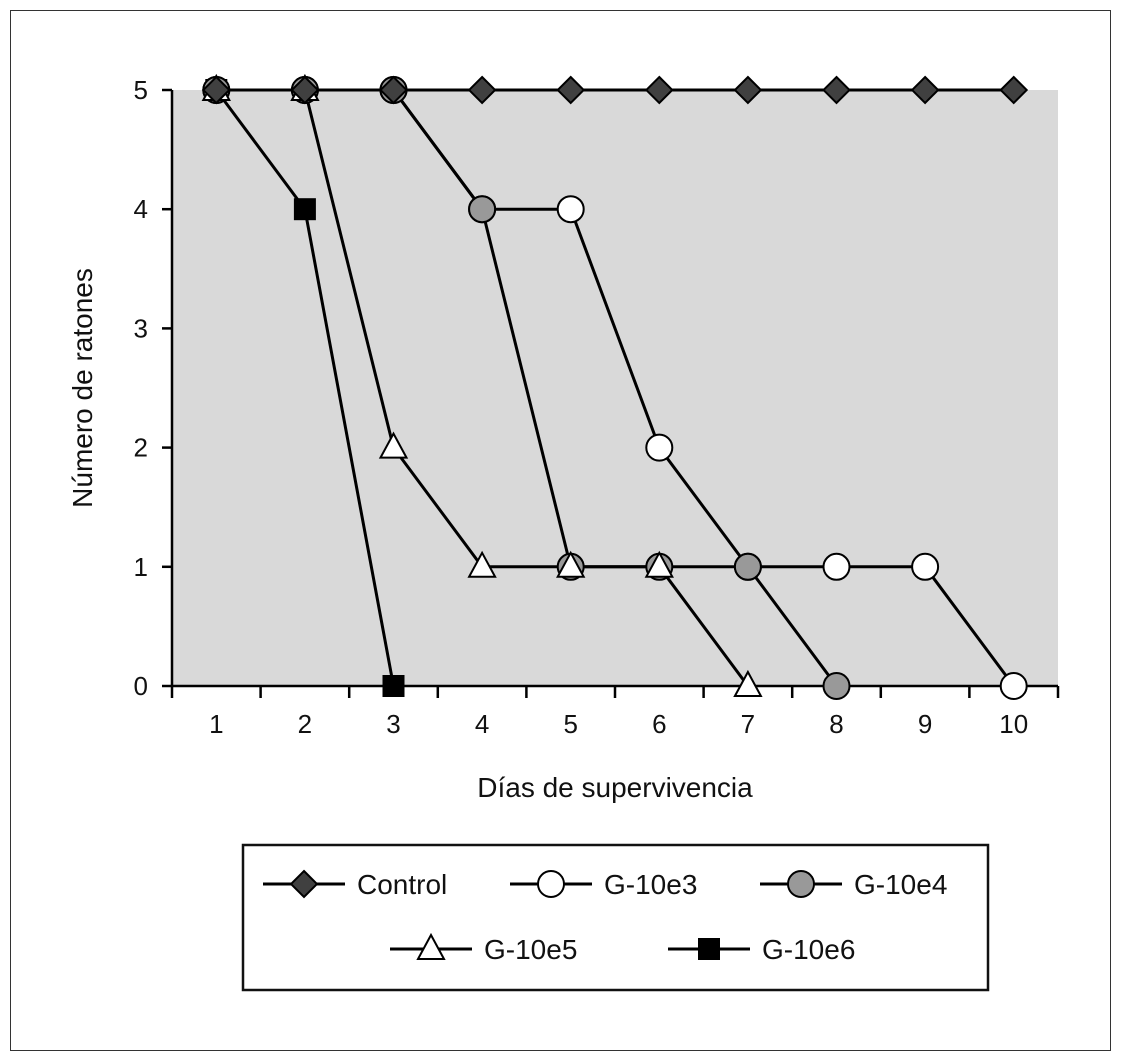 This screenshot has height=1064, width=1124. I want to click on x-tick-label: 4, so click(482, 724).